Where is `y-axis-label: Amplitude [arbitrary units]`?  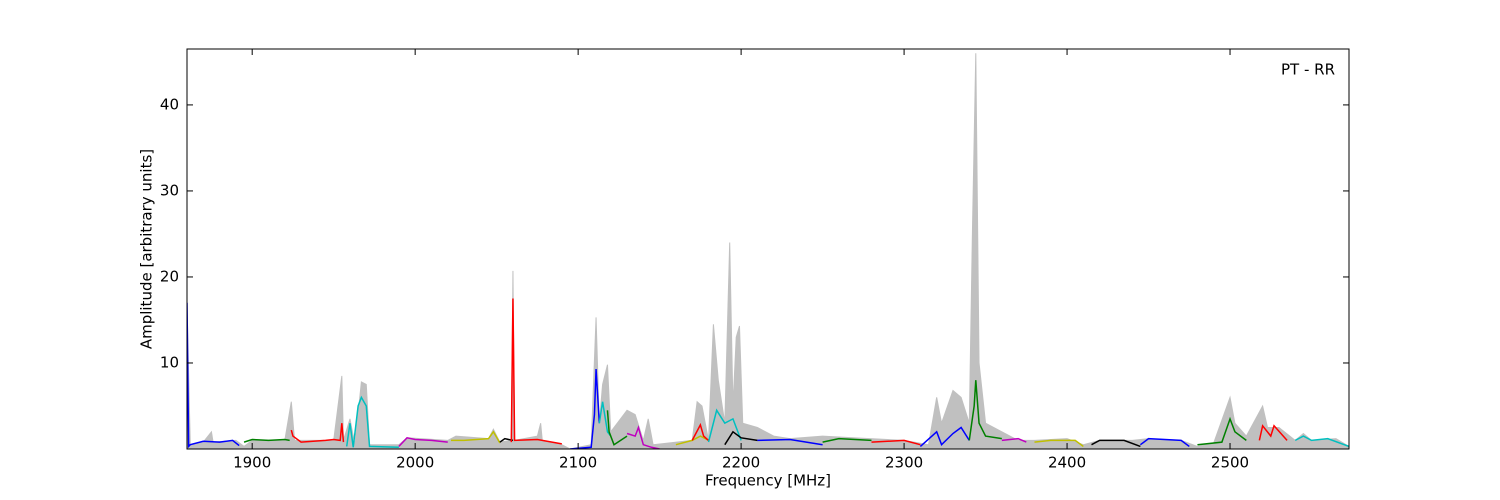 y-axis-label: Amplitude [arbitrary units] is located at coordinates (147, 249).